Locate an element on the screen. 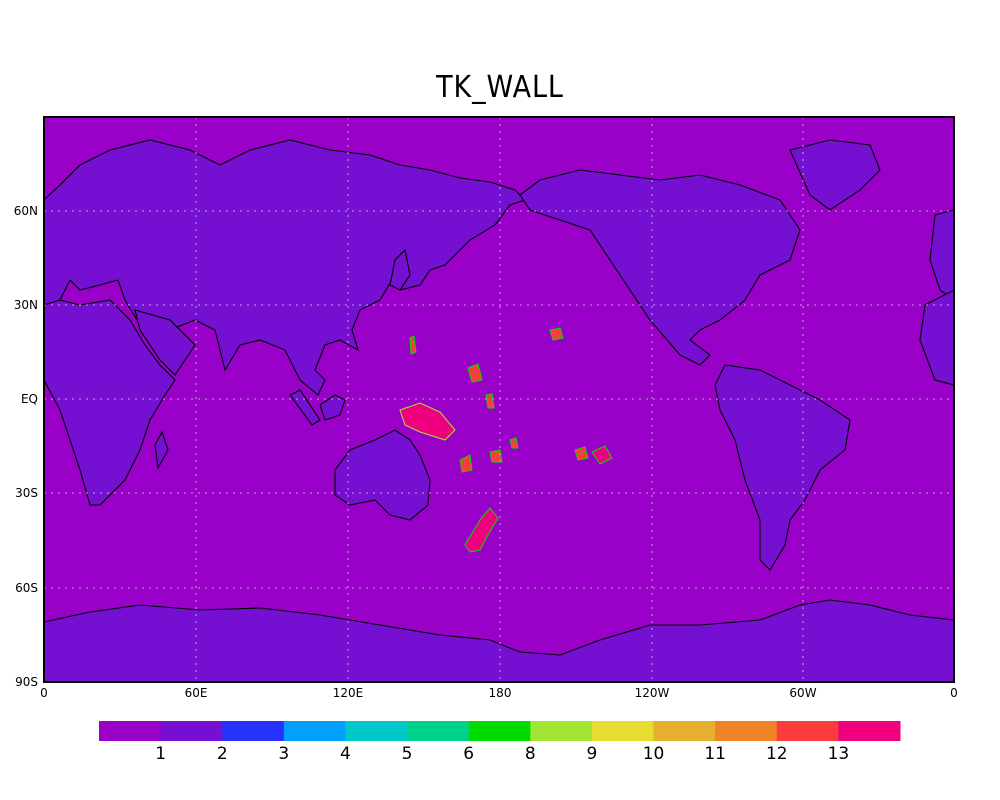 The height and width of the screenshot is (800, 1000). x-tick-label: 120W is located at coordinates (652, 693).